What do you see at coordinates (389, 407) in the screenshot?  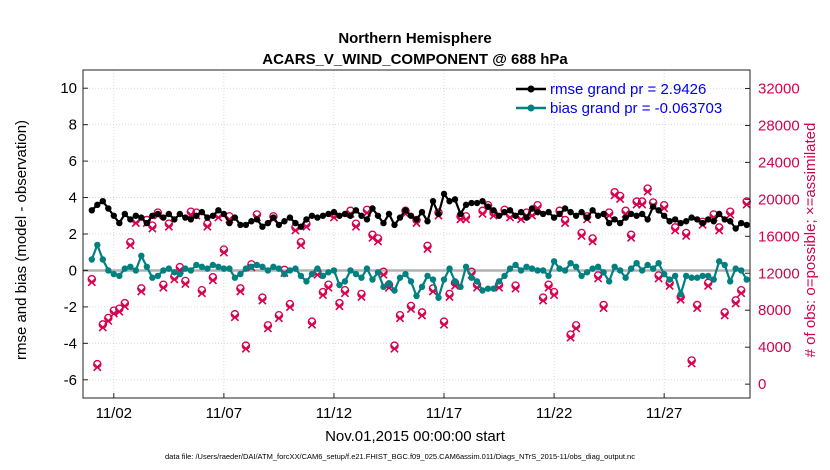 I see `x-tick-layer: 11/02 11/07 11/12 11/17 11/22 11/27` at bounding box center [389, 407].